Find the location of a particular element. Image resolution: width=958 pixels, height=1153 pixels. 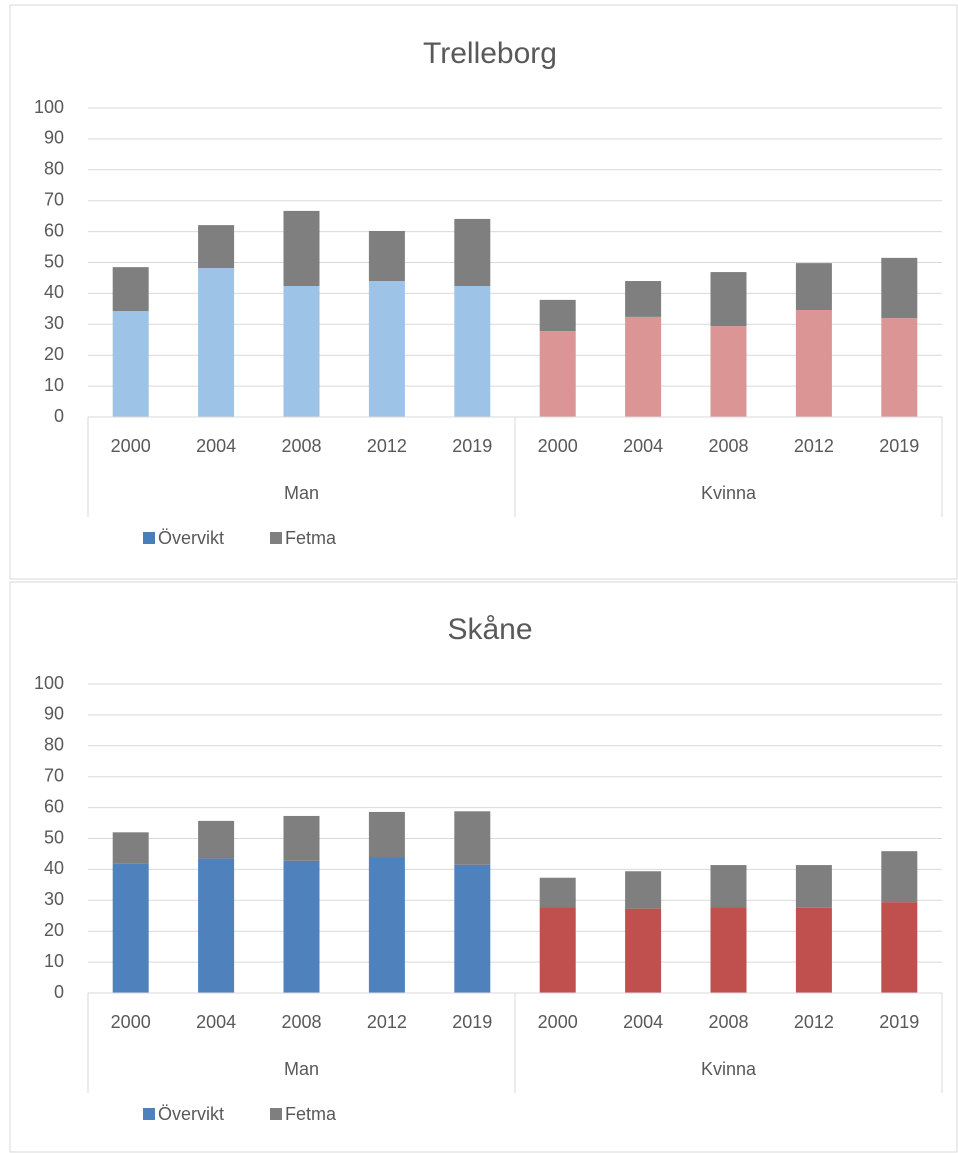

chart-title: Trelleborg is located at coordinates (490, 53).